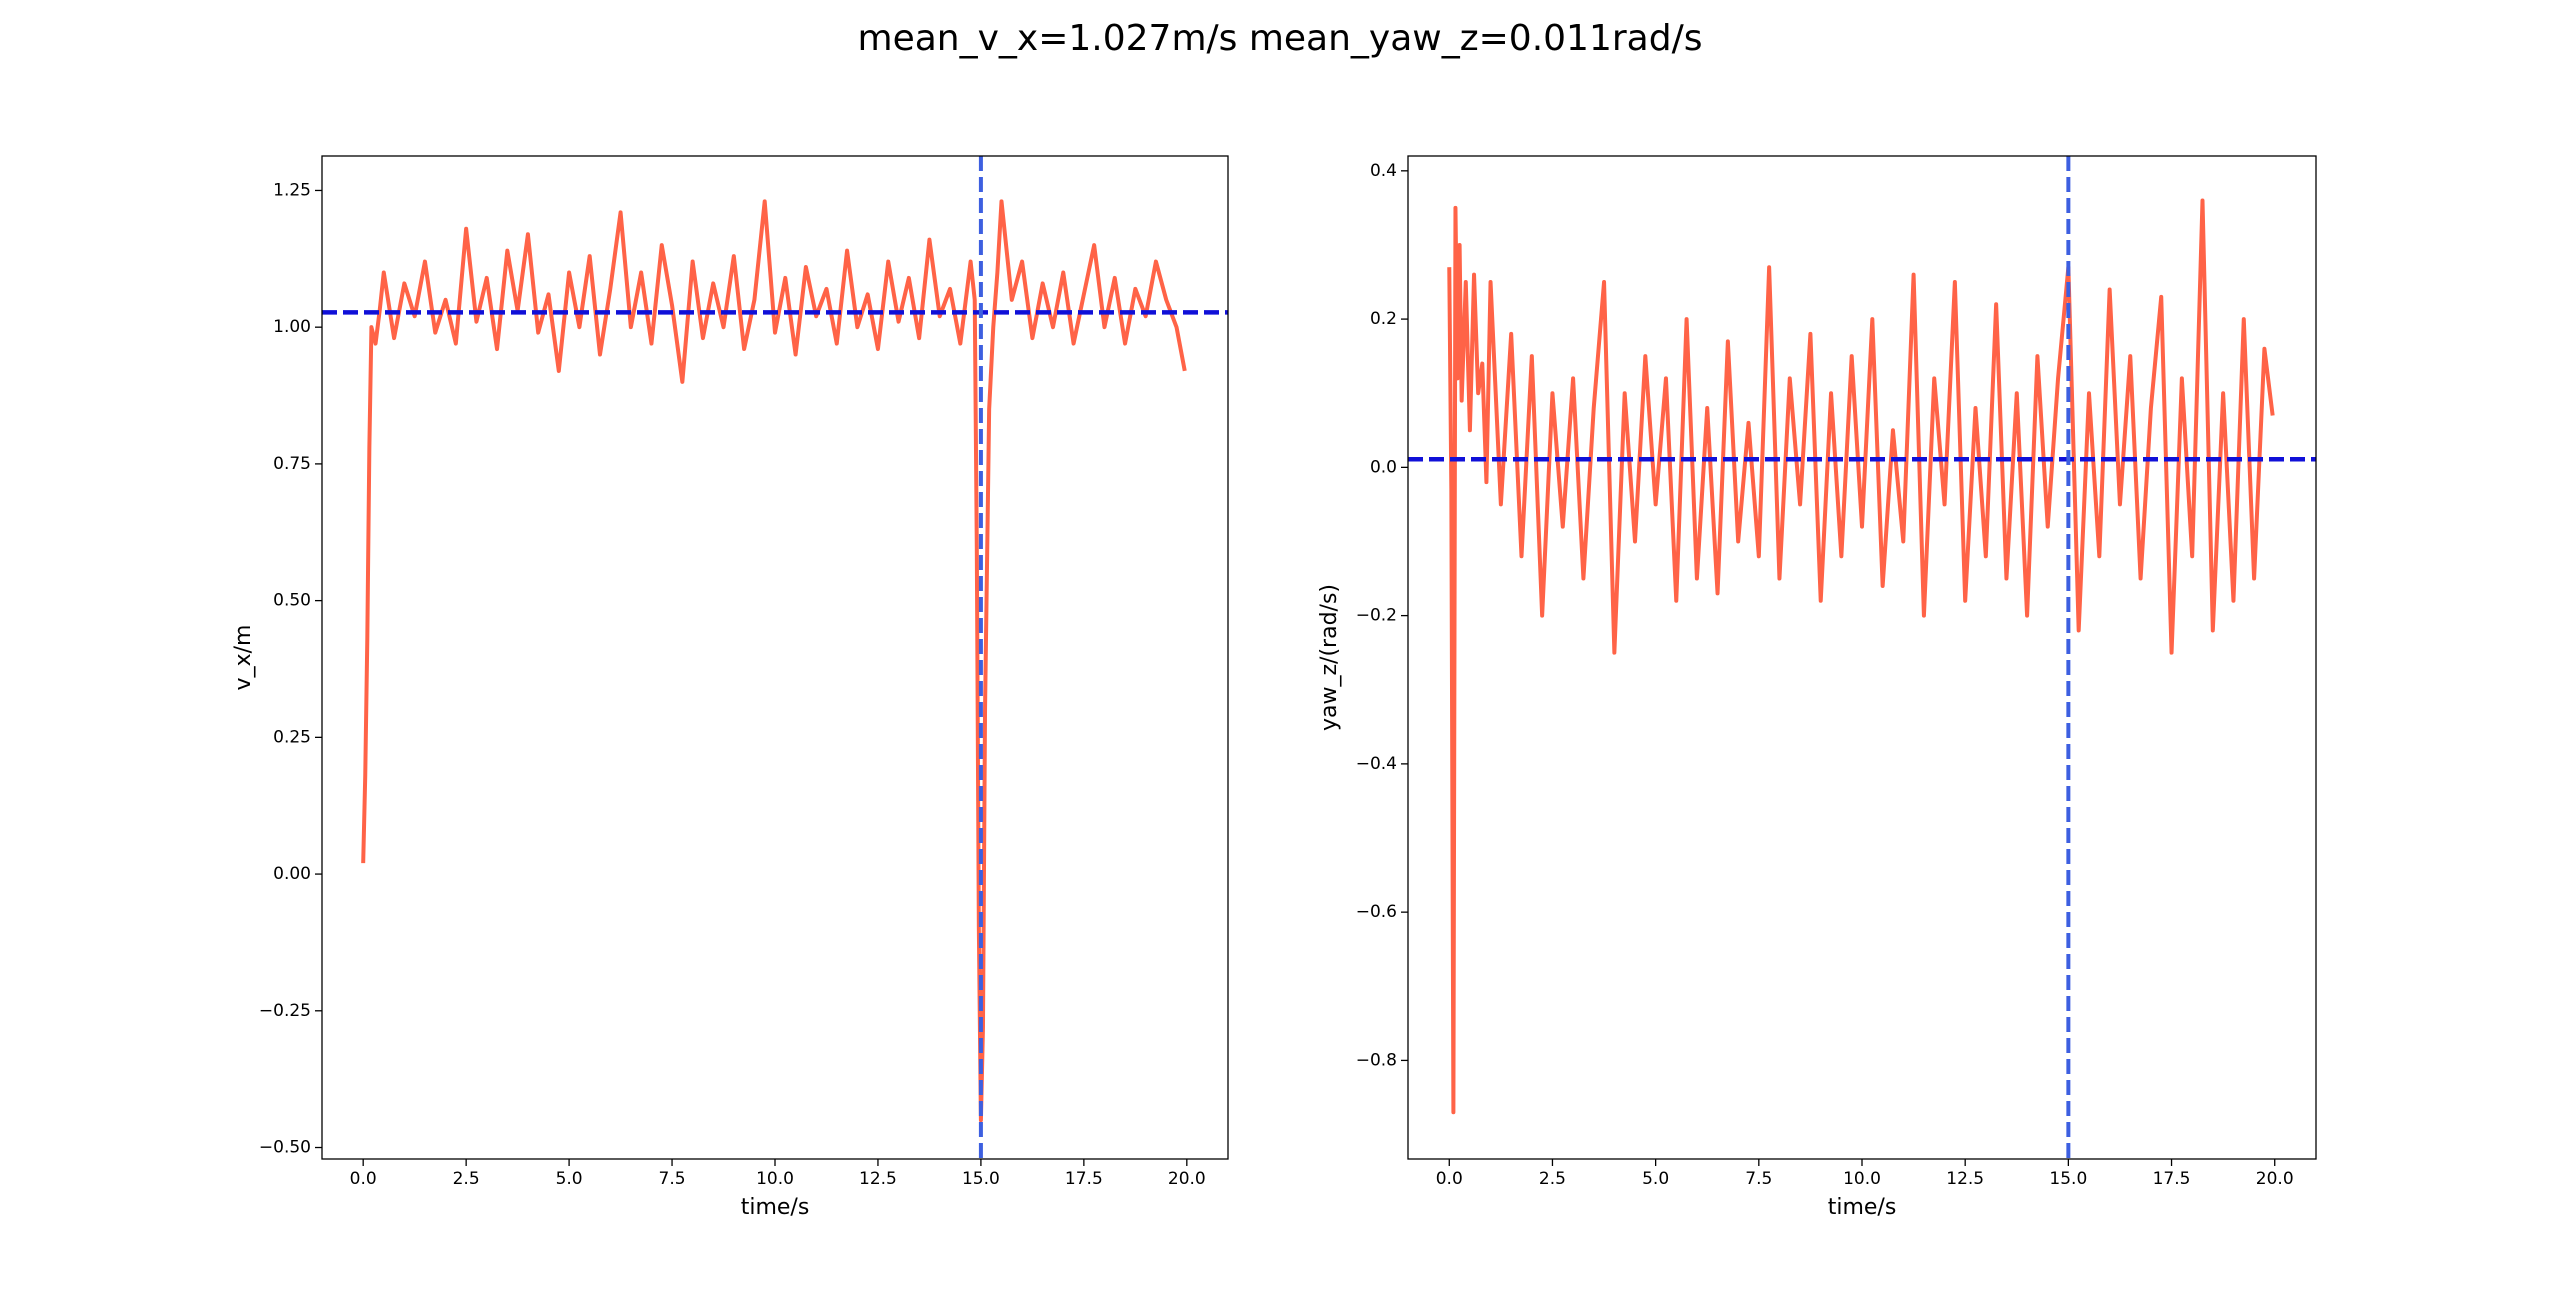 This screenshot has height=1294, width=2560. What do you see at coordinates (292, 327) in the screenshot?
I see `y-tick-label: 1.00` at bounding box center [292, 327].